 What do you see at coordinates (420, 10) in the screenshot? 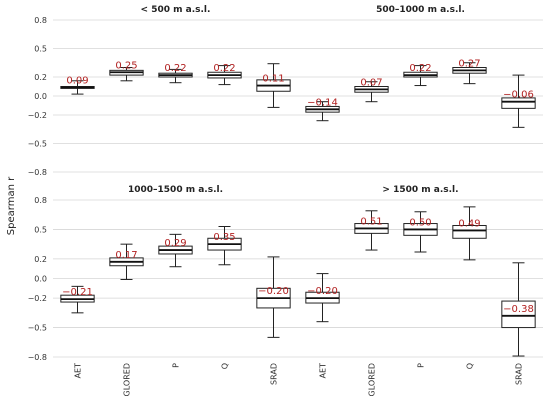
I see `panel-title: 500–1000 m a.s.l.` at bounding box center [420, 10].